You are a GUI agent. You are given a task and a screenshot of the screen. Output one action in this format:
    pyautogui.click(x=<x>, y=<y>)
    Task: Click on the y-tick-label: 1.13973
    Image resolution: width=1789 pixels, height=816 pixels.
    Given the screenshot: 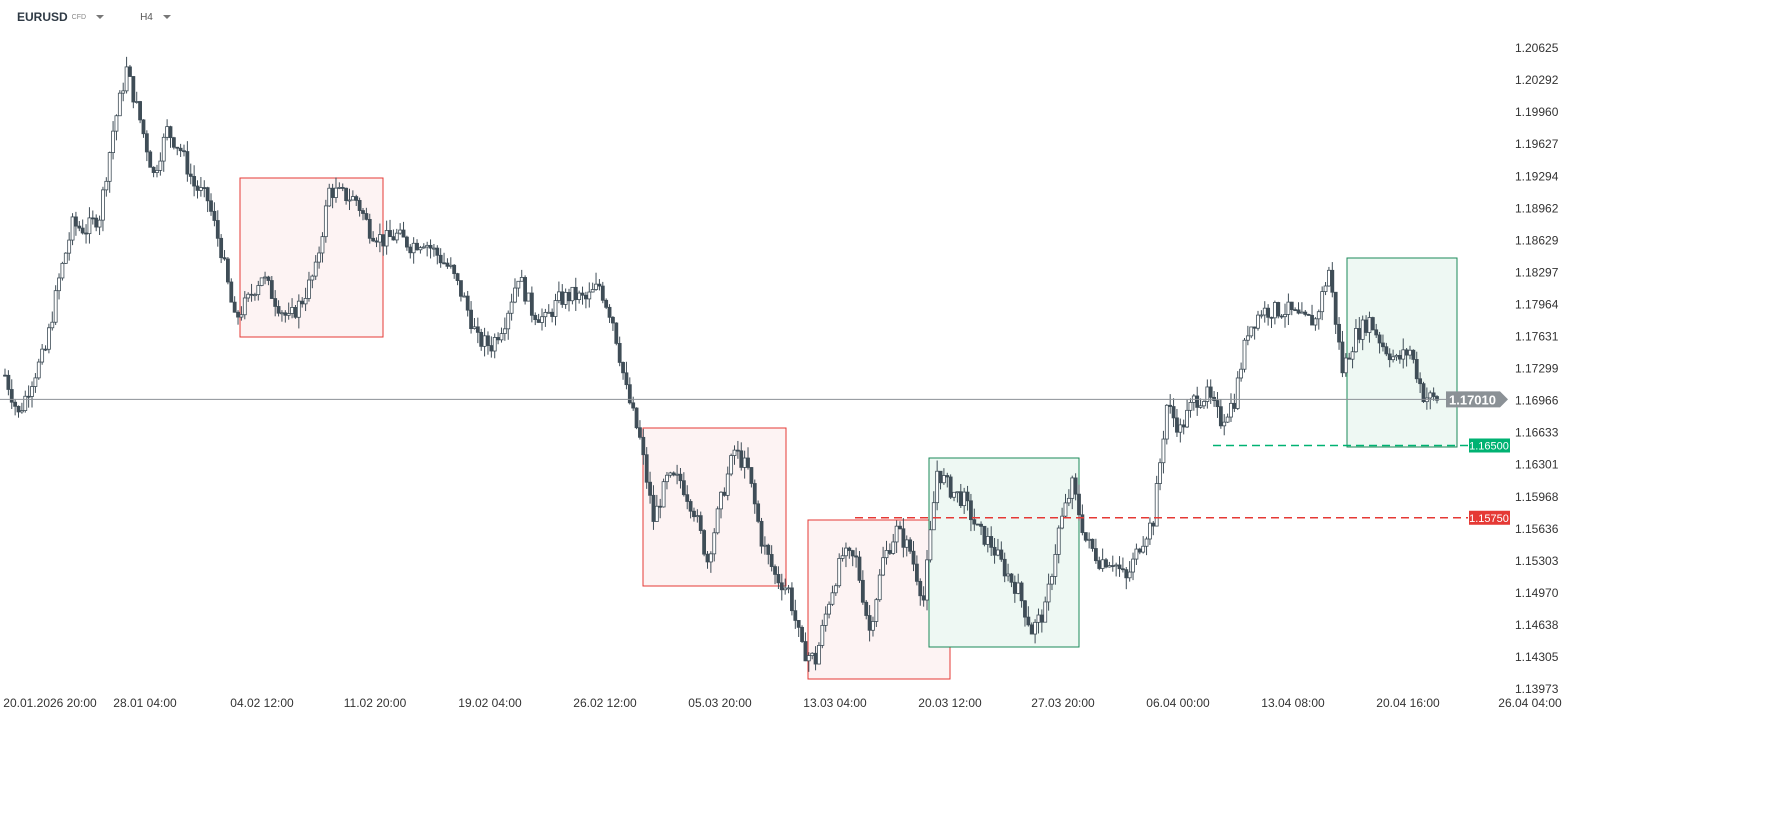 What is the action you would take?
    pyautogui.click(x=1537, y=689)
    